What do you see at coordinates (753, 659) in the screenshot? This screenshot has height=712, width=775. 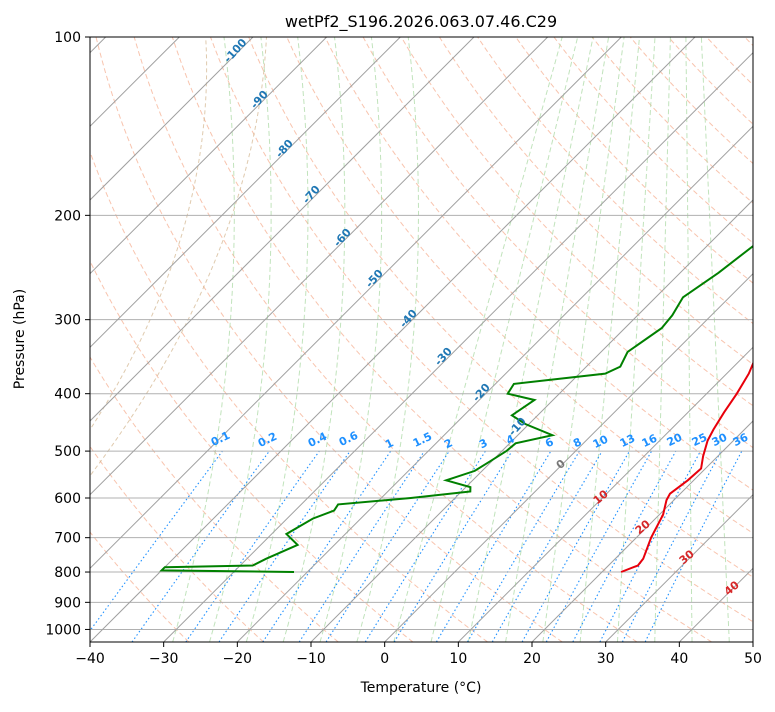 I see `x-tick-label: 50` at bounding box center [753, 659].